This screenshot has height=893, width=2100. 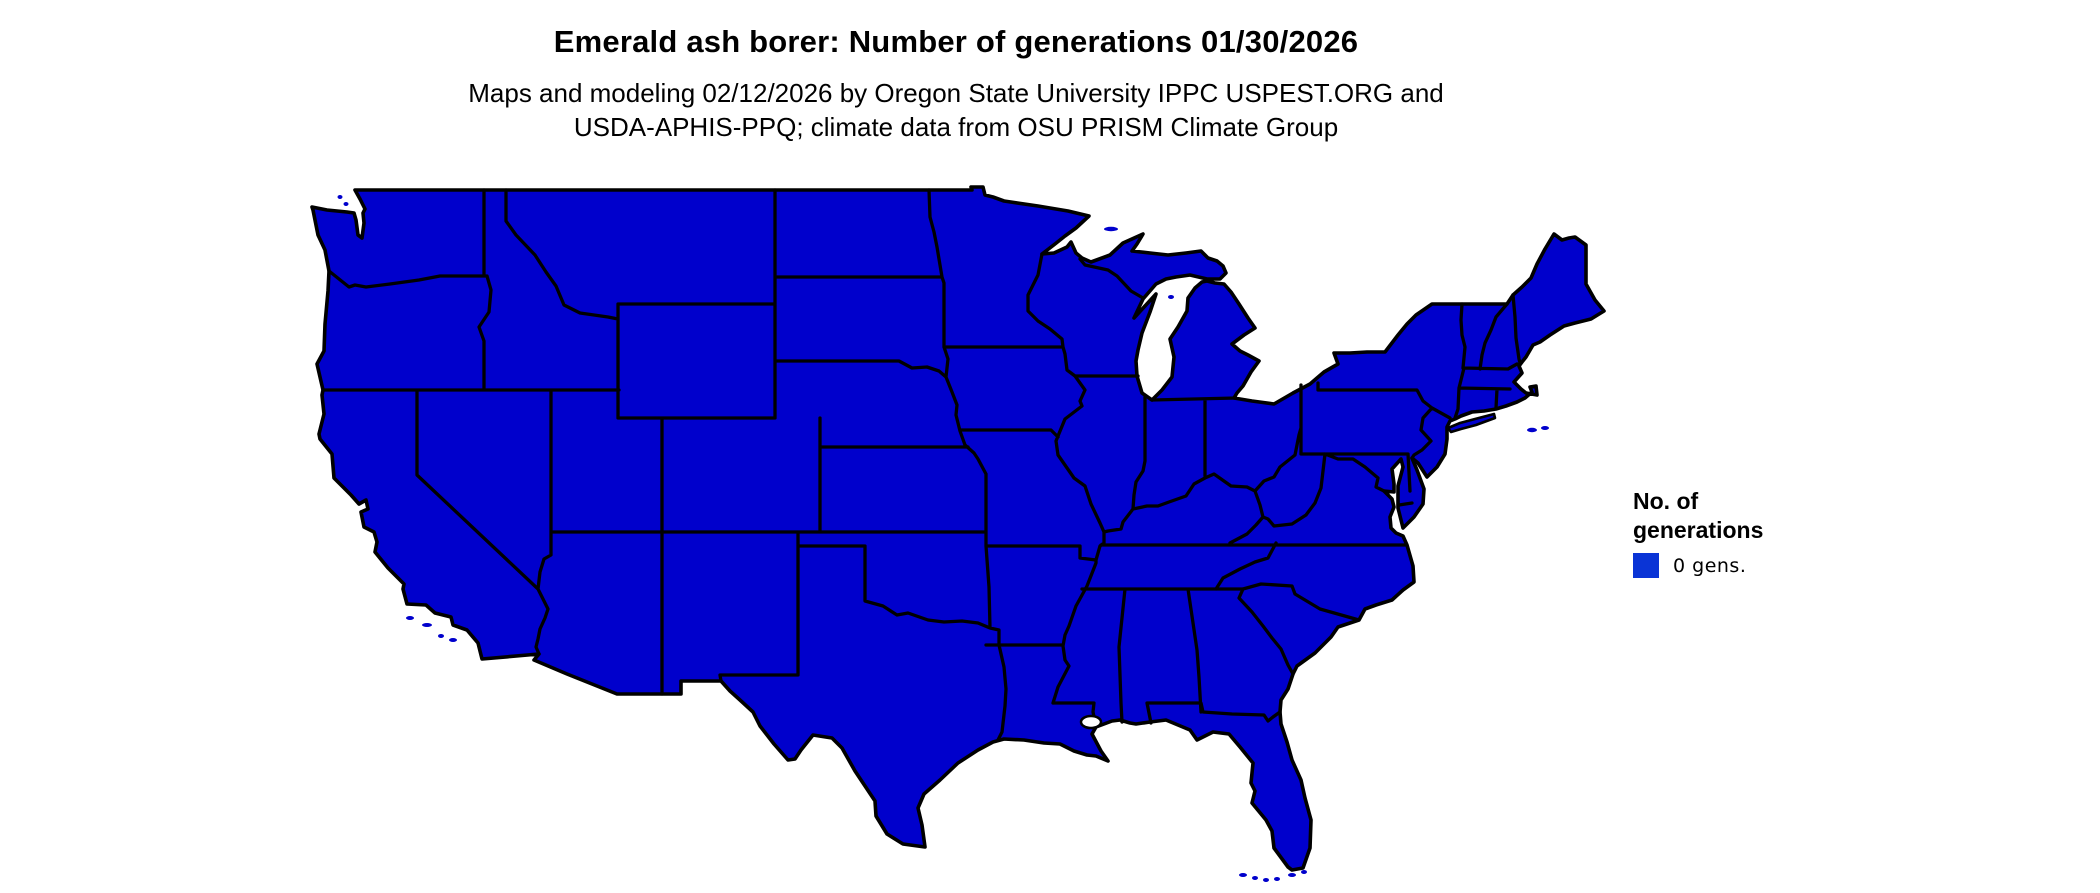 What do you see at coordinates (1171, 297) in the screenshot?
I see `lake-michigan-island` at bounding box center [1171, 297].